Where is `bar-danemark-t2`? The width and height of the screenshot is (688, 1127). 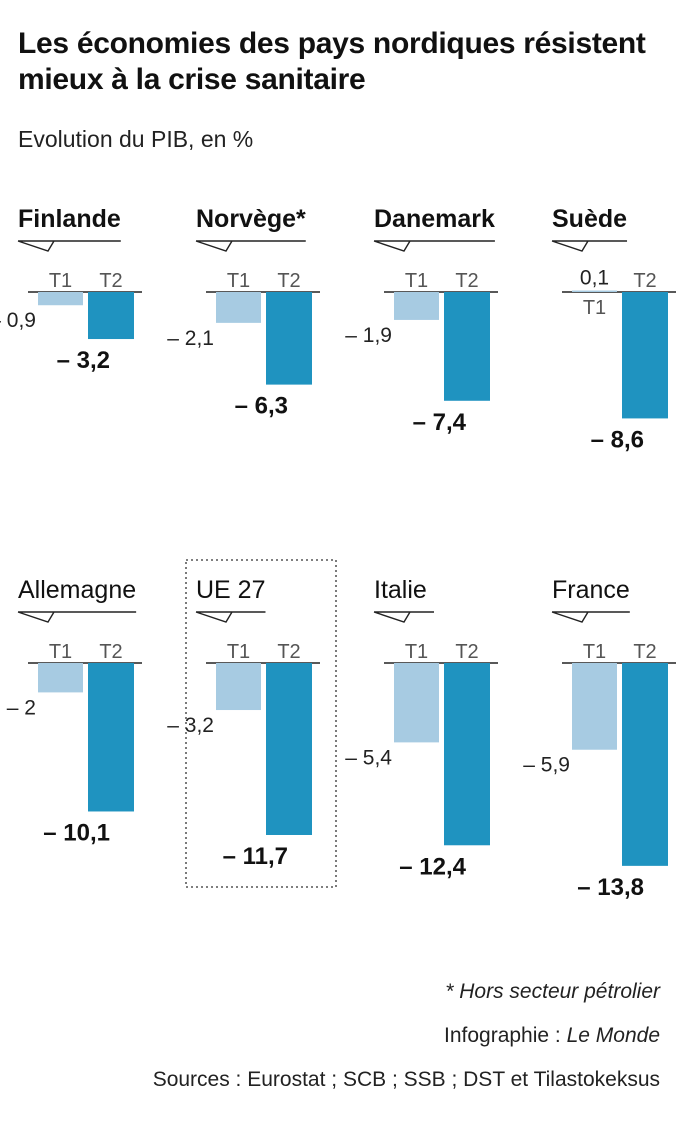
bar-danemark-t2 is located at coordinates (467, 346).